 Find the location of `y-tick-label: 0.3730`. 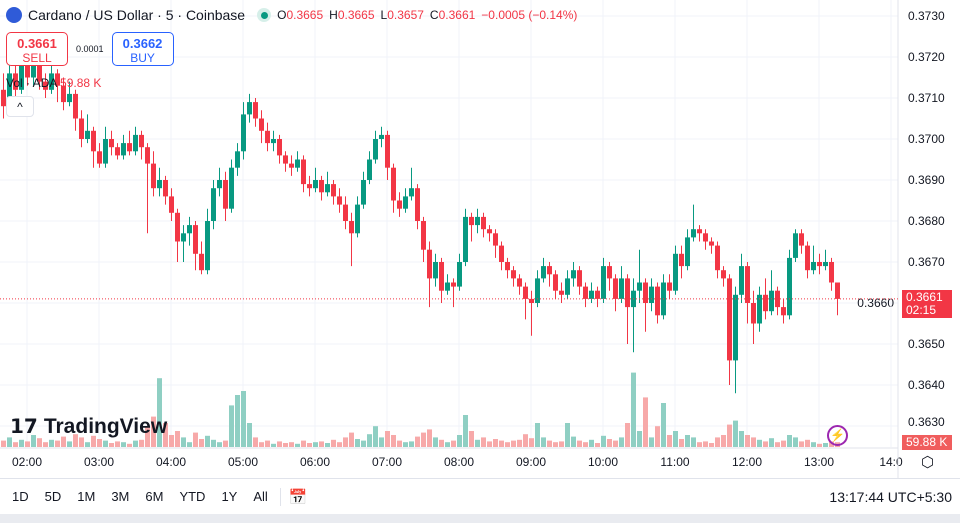

y-tick-label: 0.3730 is located at coordinates (926, 16).